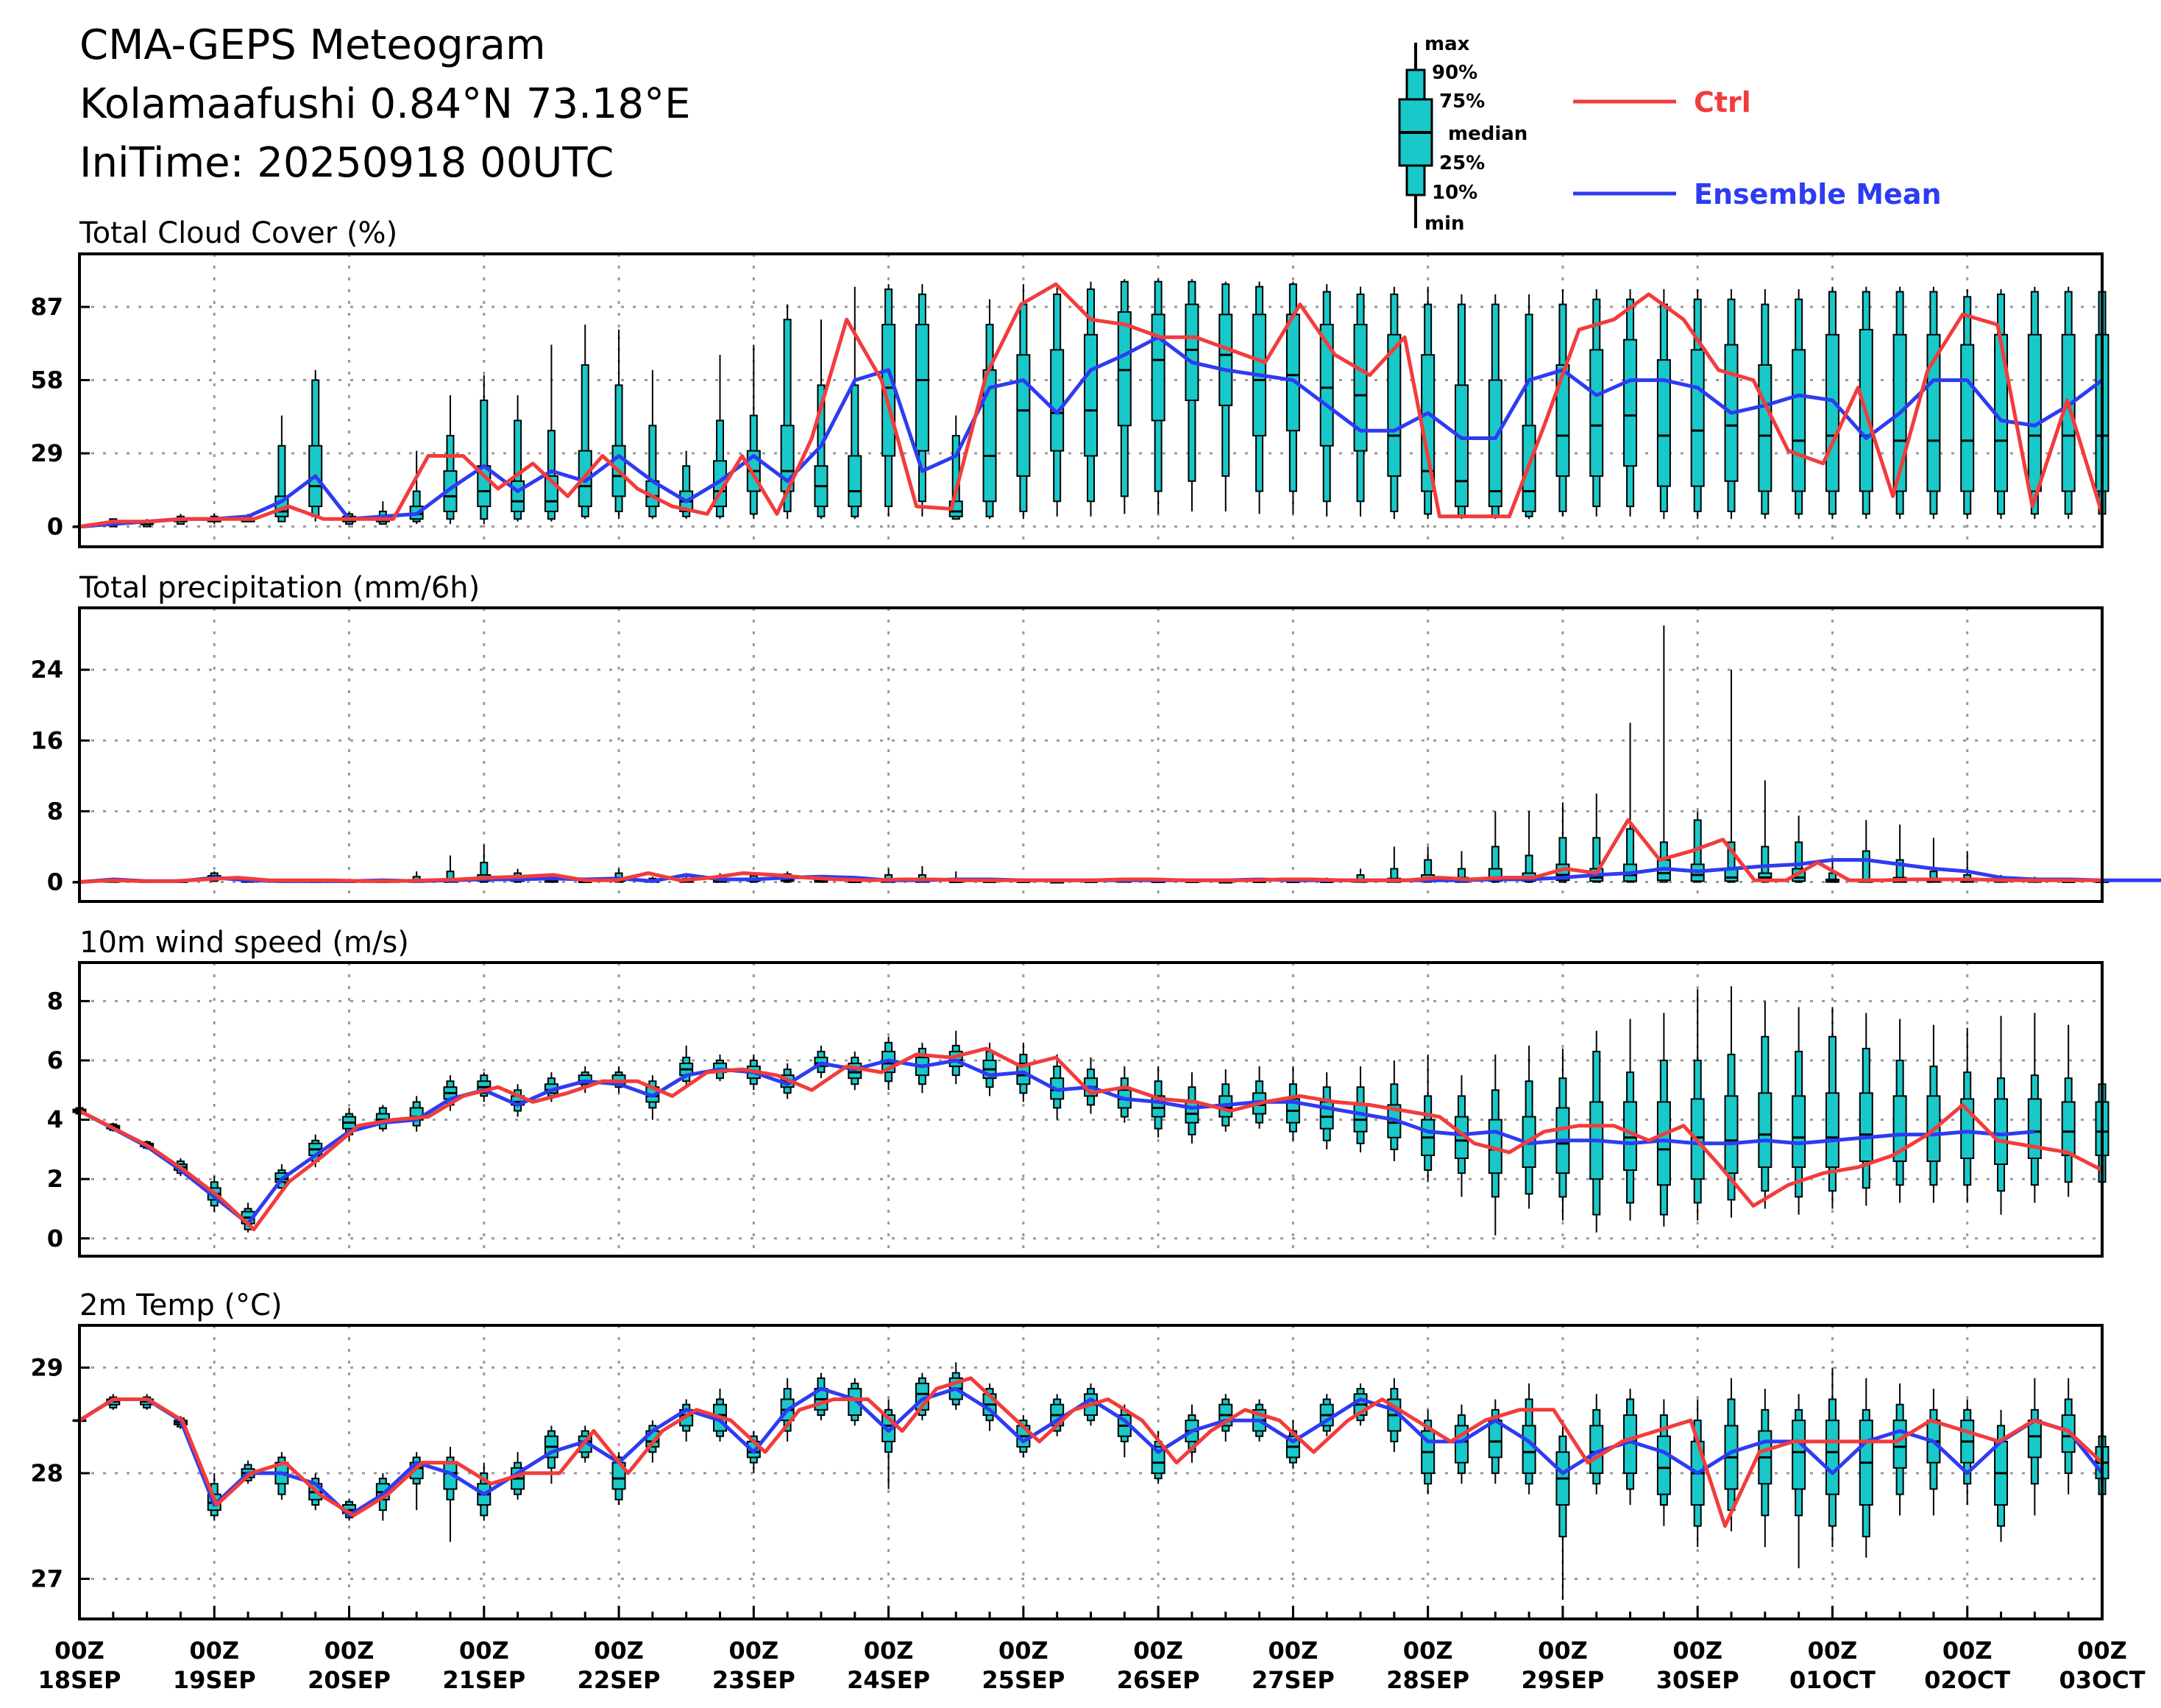 The width and height of the screenshot is (2161, 1708). What do you see at coordinates (1454, 193) in the screenshot?
I see `legend-label-p10: 10%` at bounding box center [1454, 193].